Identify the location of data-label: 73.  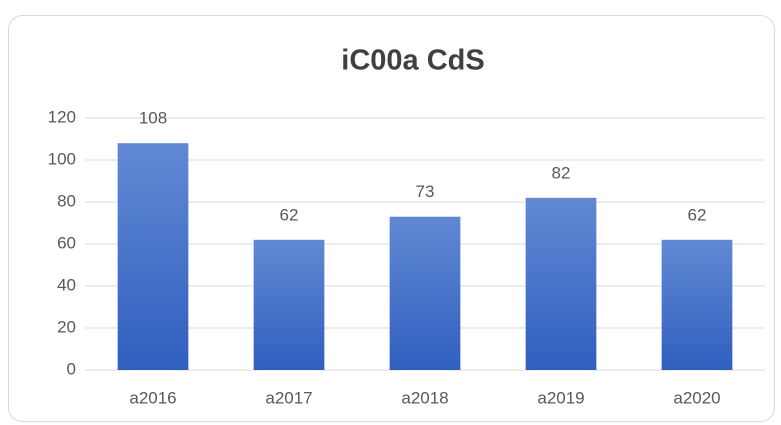
(425, 191).